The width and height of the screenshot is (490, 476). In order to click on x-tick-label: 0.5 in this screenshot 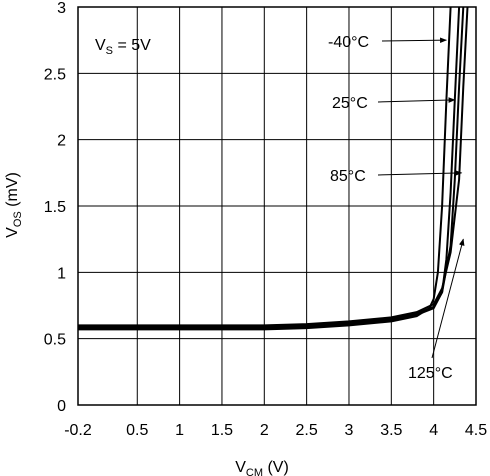, I will do `click(137, 430)`.